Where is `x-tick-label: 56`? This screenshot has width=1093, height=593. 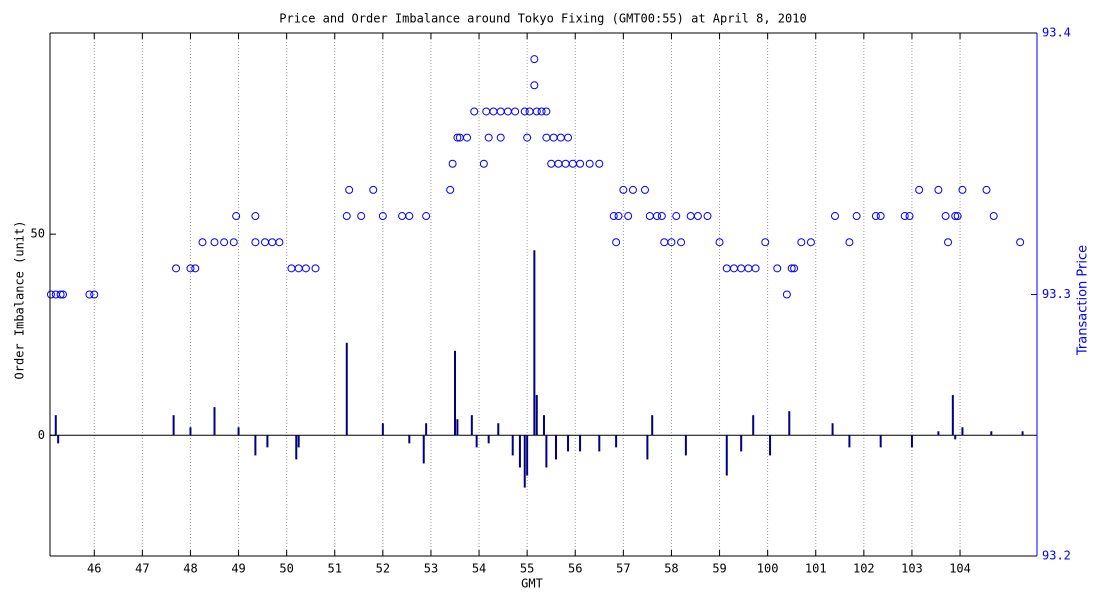 x-tick-label: 56 is located at coordinates (575, 569).